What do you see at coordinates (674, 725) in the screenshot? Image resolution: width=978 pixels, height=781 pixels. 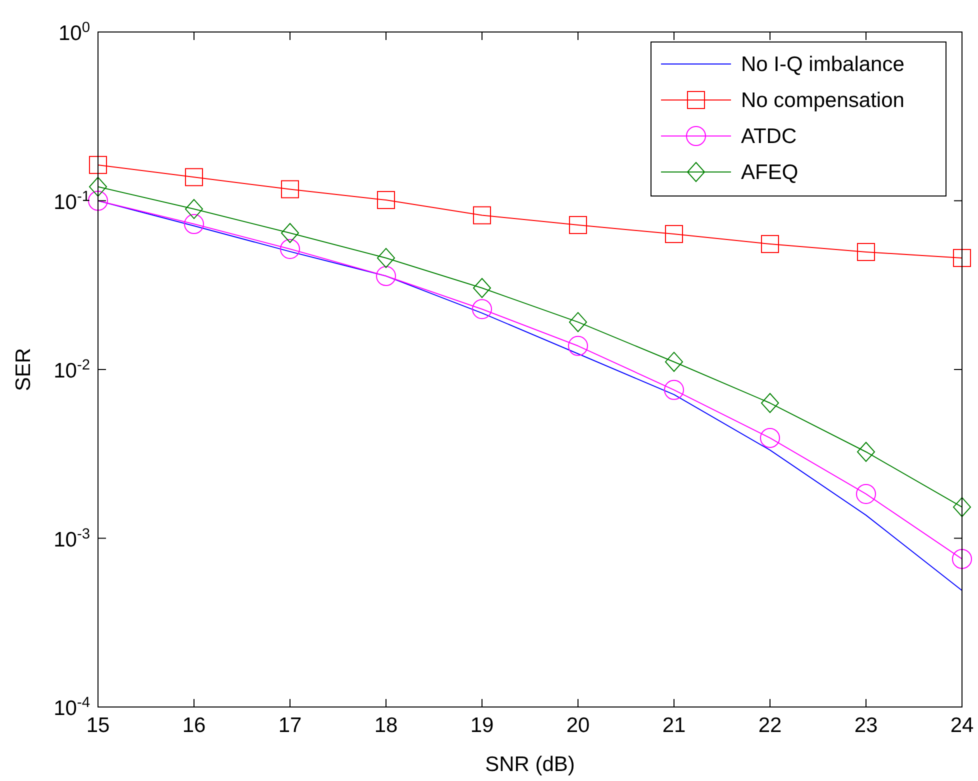 I see `x-tick-label: 21` at bounding box center [674, 725].